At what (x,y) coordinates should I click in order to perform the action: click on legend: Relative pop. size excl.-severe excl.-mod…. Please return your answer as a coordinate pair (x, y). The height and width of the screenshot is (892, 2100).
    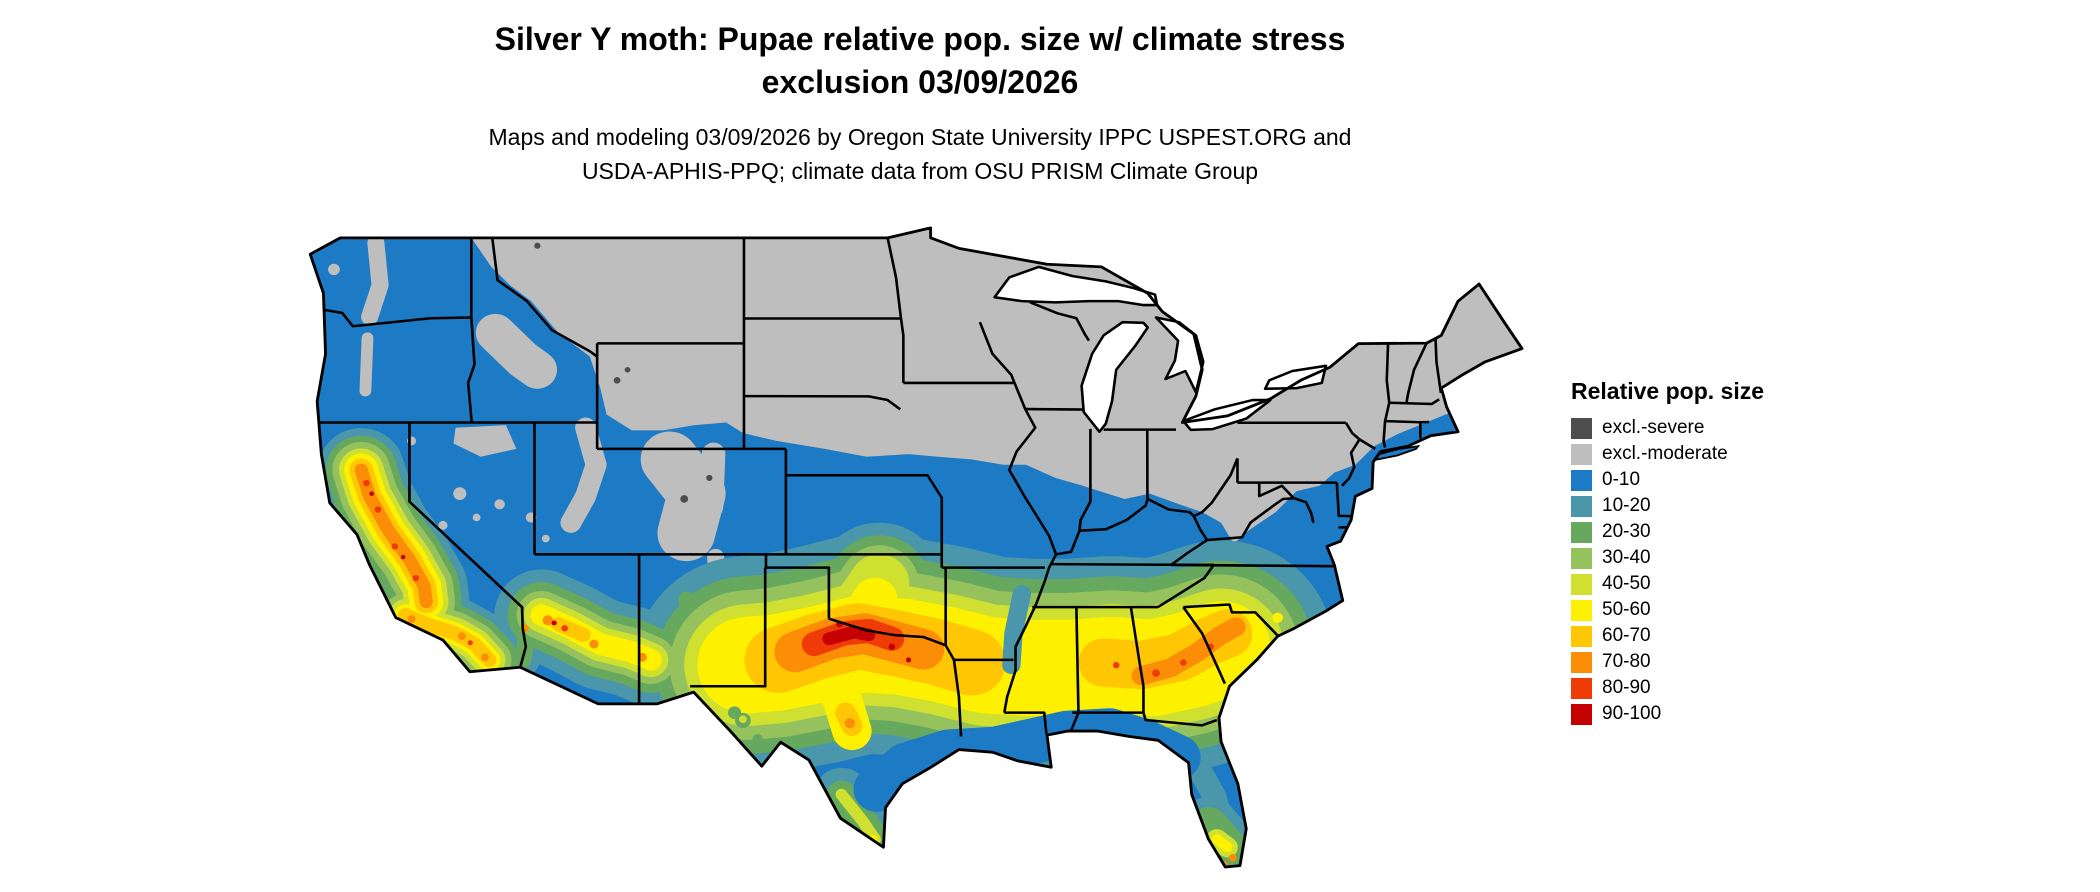
    Looking at the image, I should click on (1721, 552).